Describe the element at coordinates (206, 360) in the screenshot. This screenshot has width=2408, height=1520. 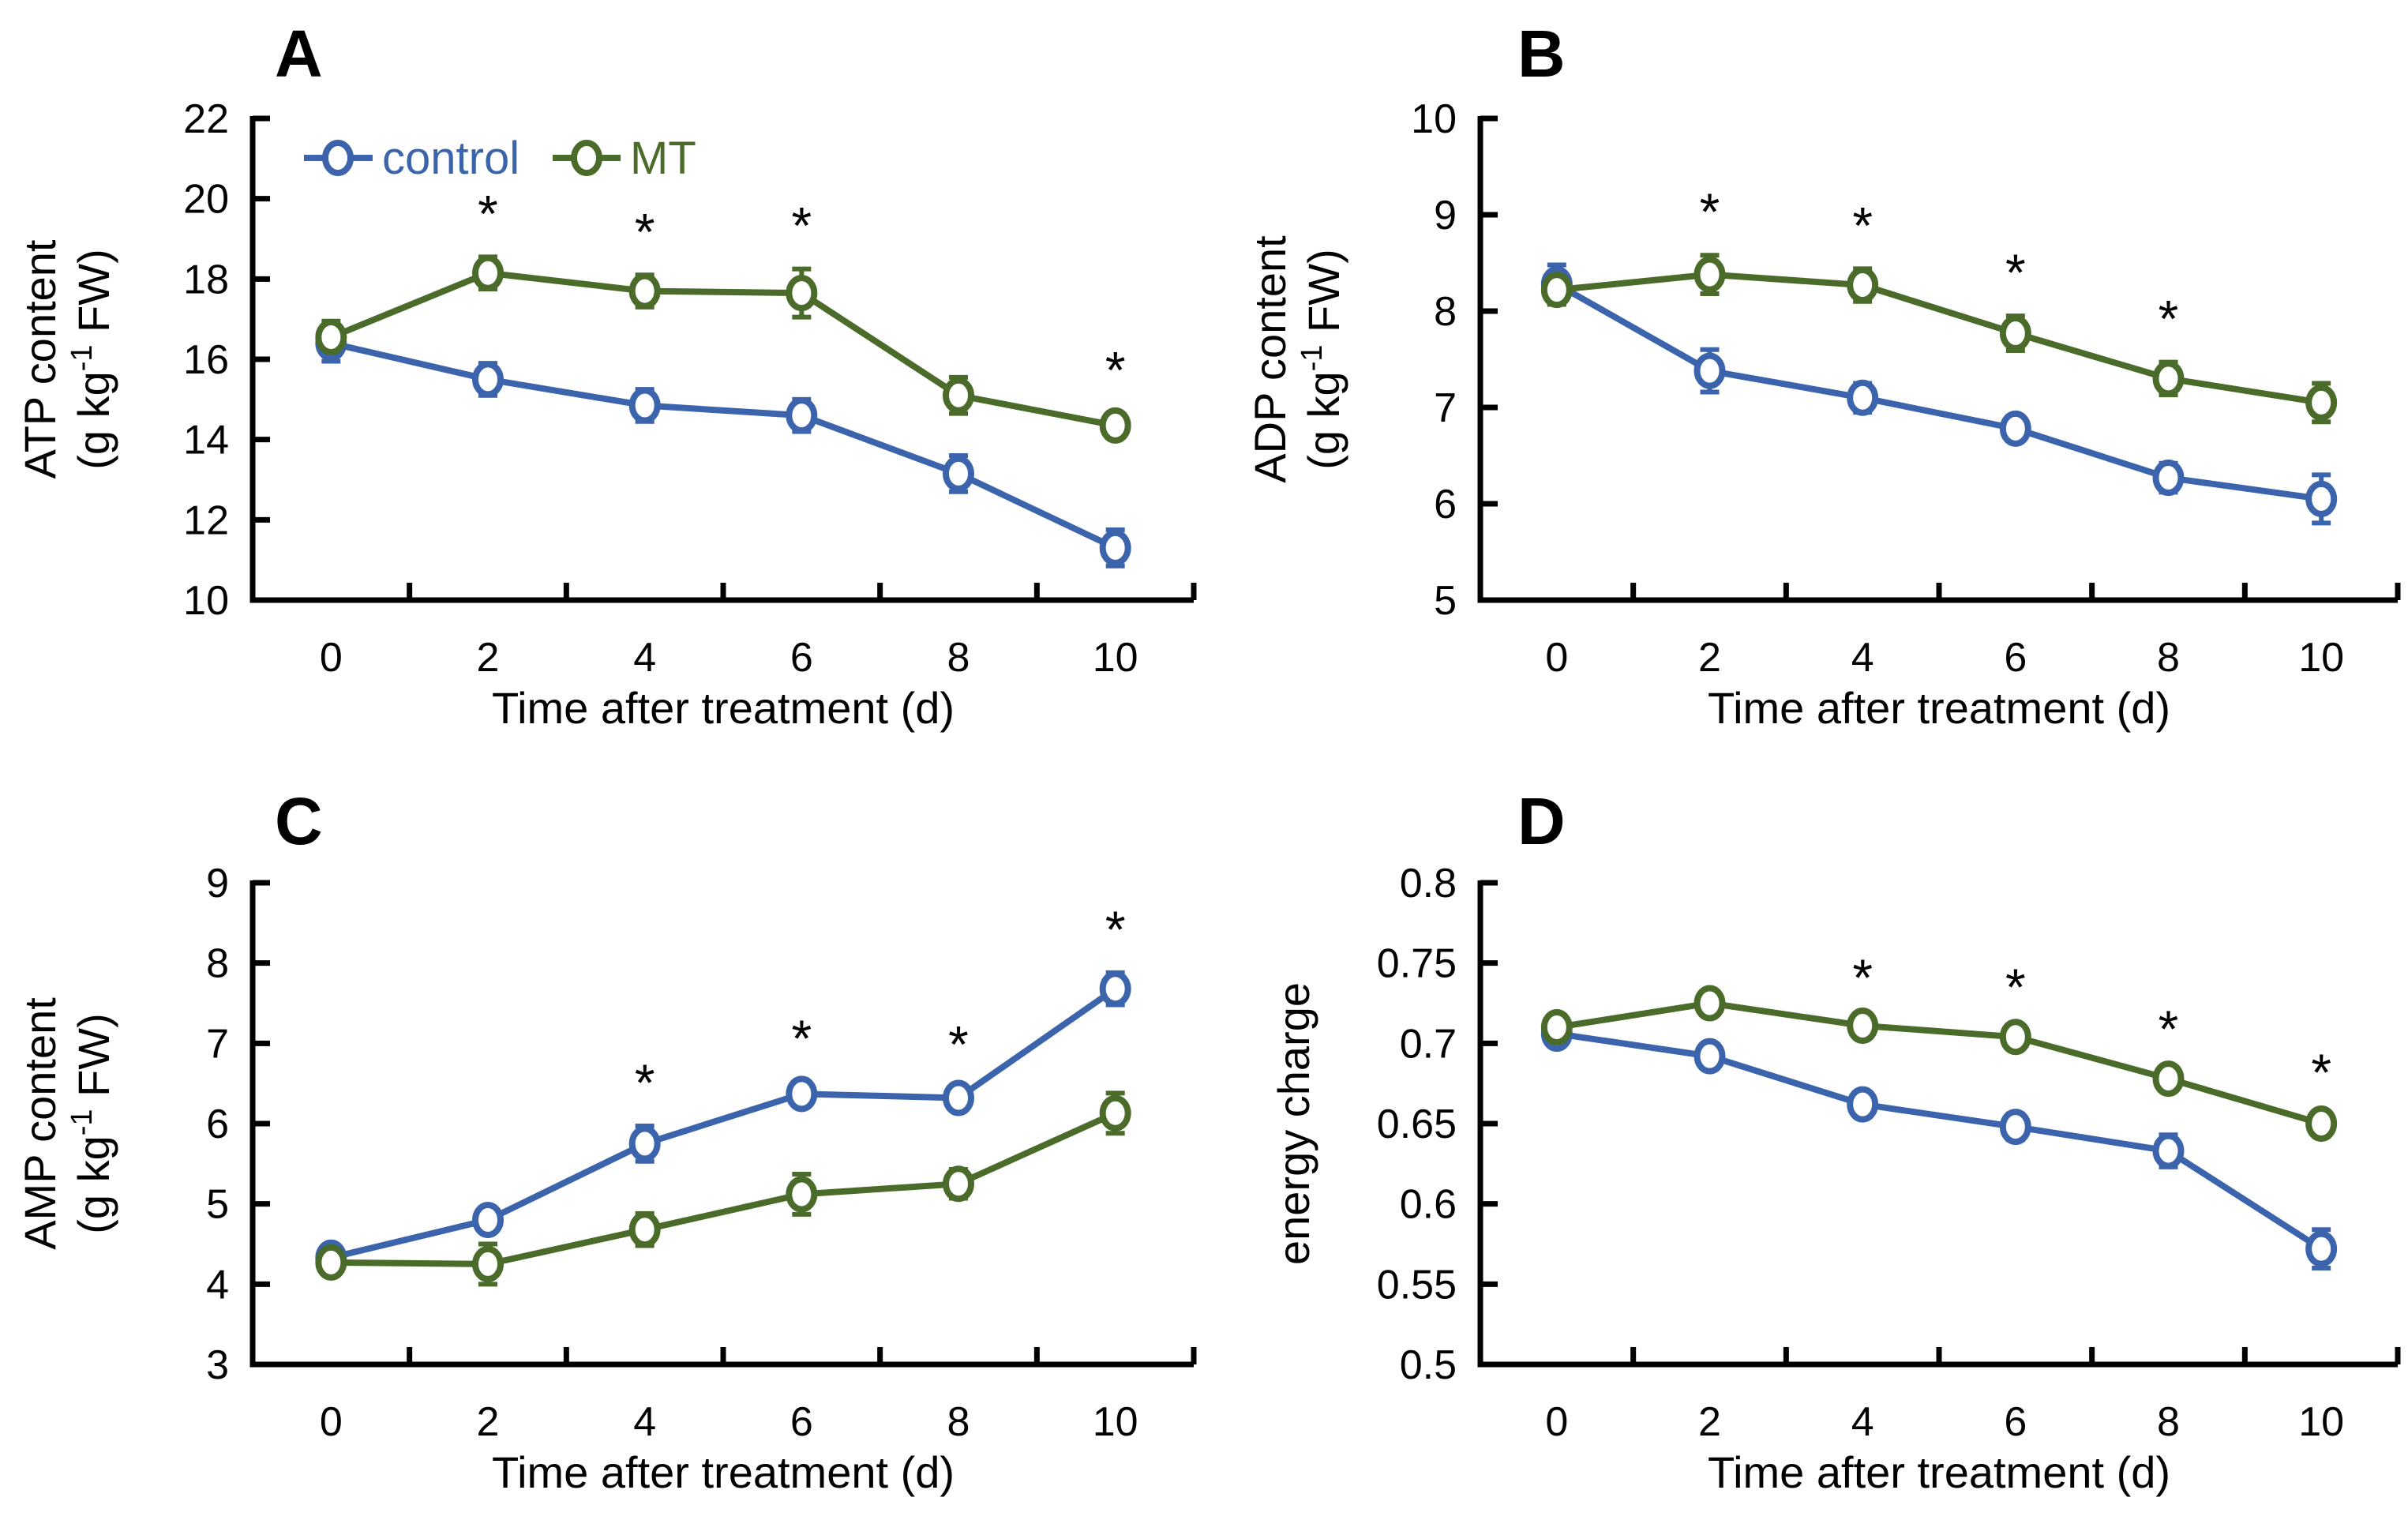
I see `y-tick-label: 16` at that location.